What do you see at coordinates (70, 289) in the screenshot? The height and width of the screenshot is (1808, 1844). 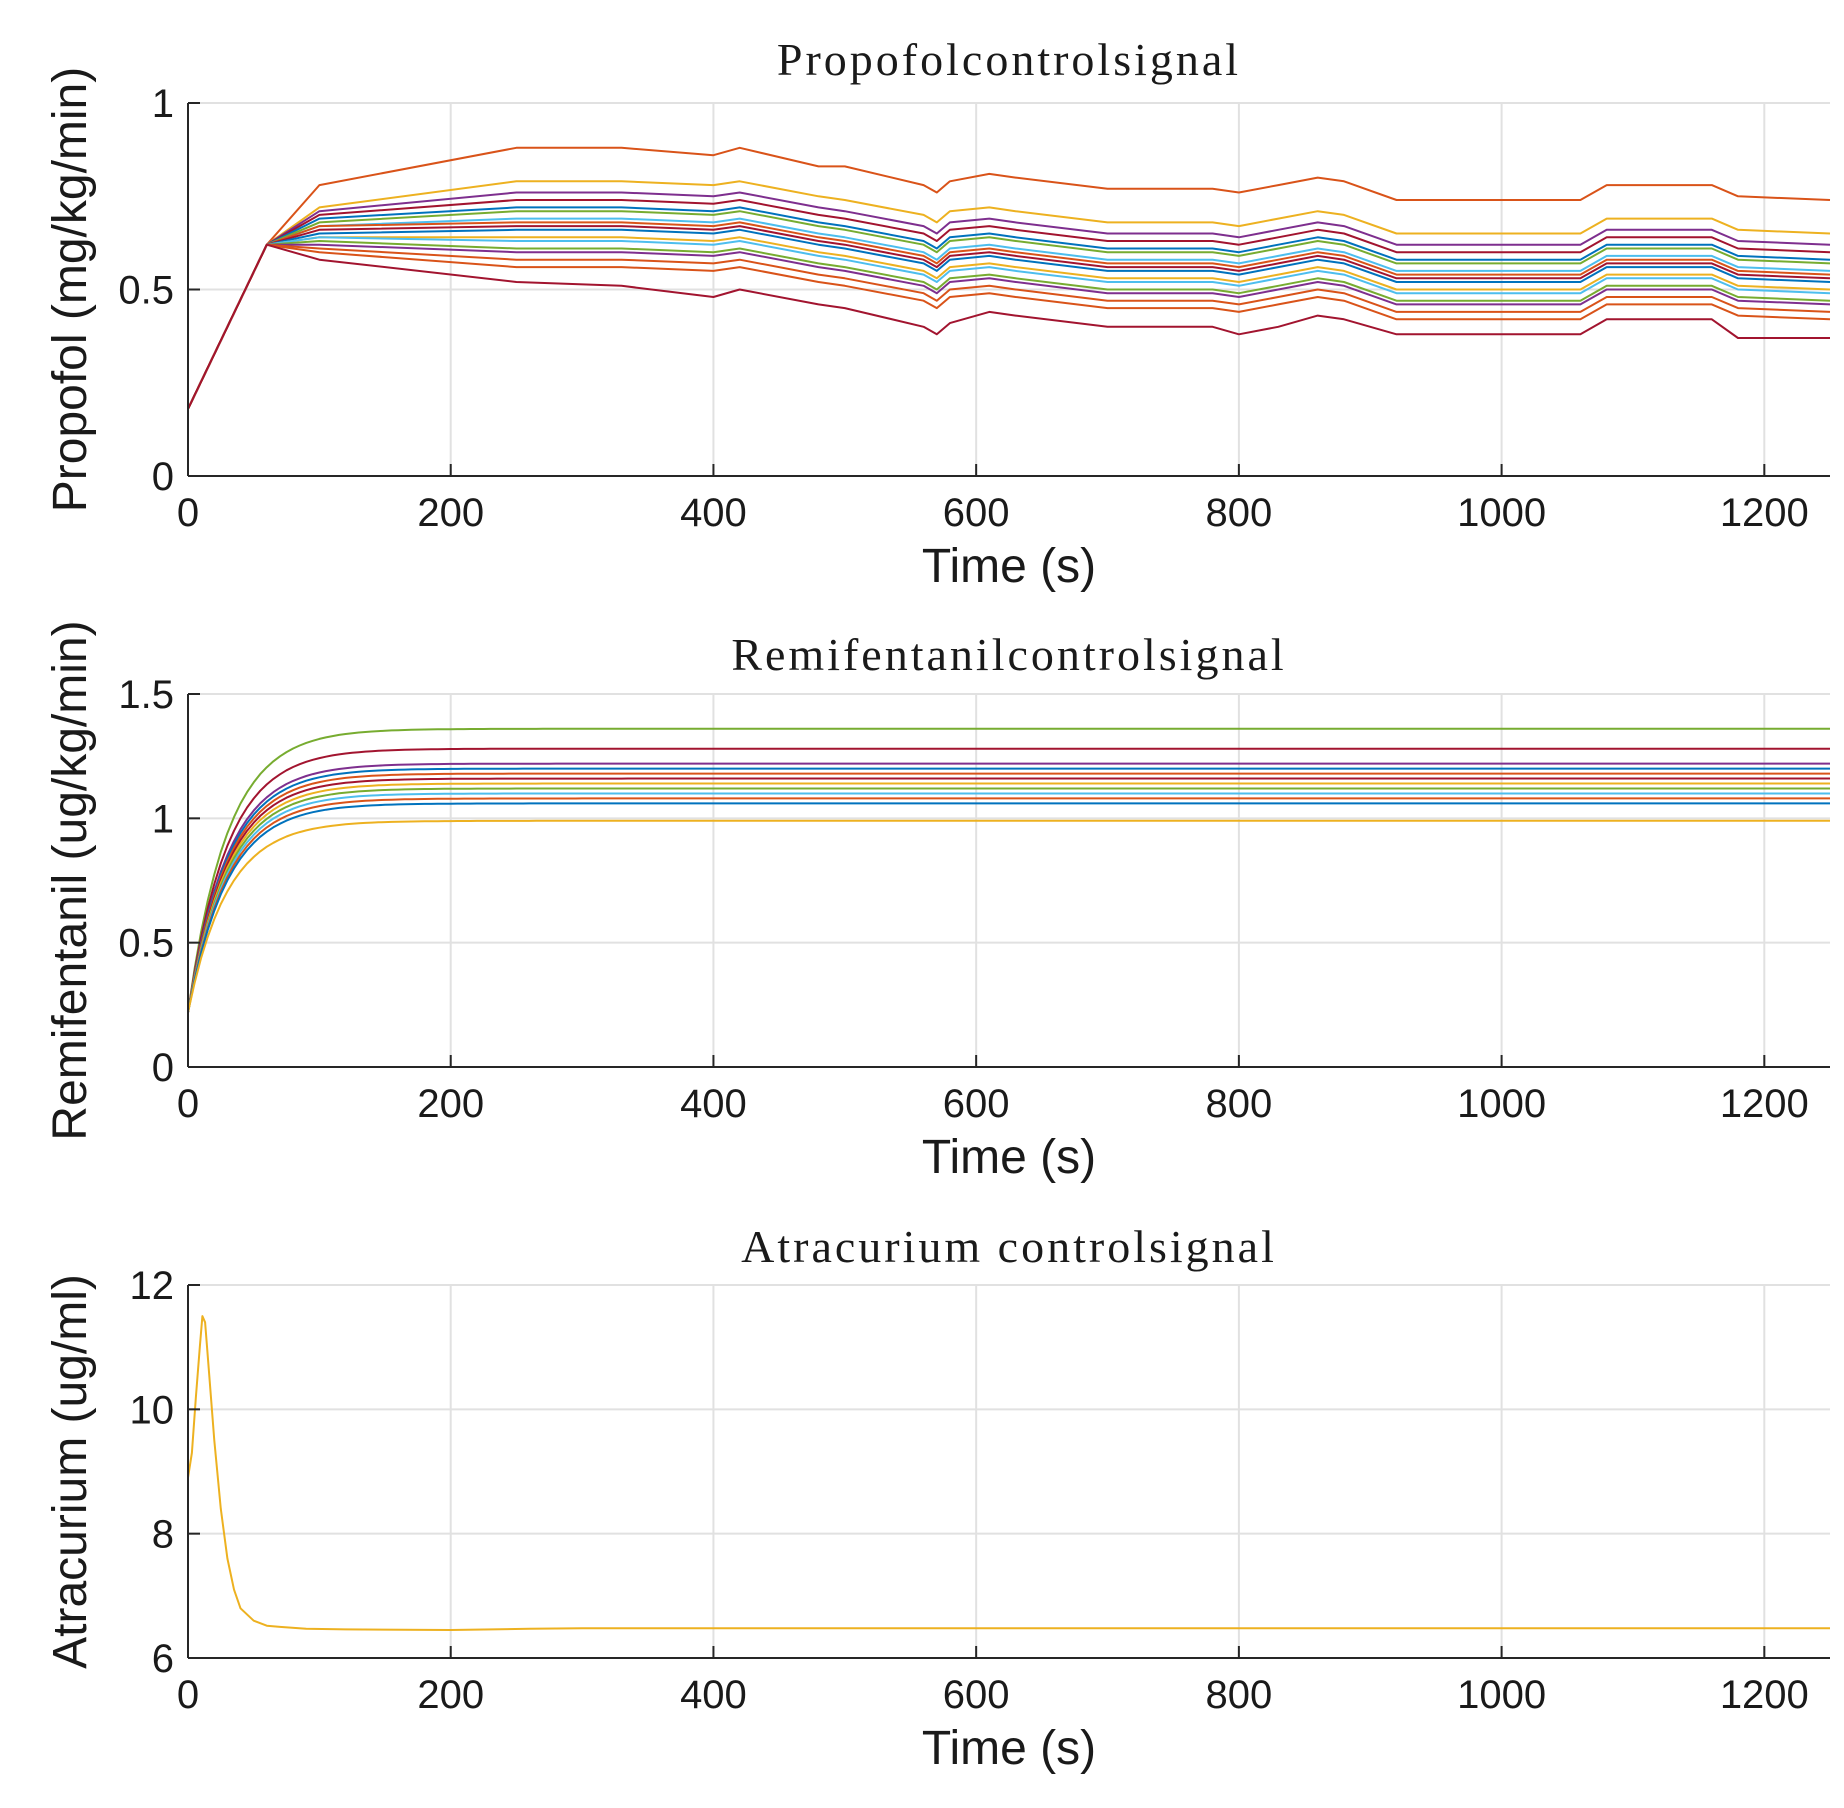 I see `y-axis-label: Propofol (mg/kg/min)` at bounding box center [70, 289].